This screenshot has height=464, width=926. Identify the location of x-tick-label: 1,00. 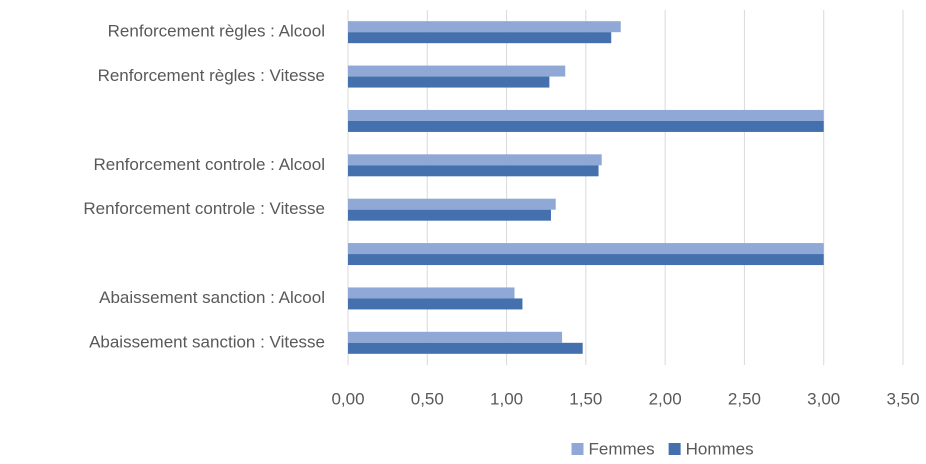
(506, 398).